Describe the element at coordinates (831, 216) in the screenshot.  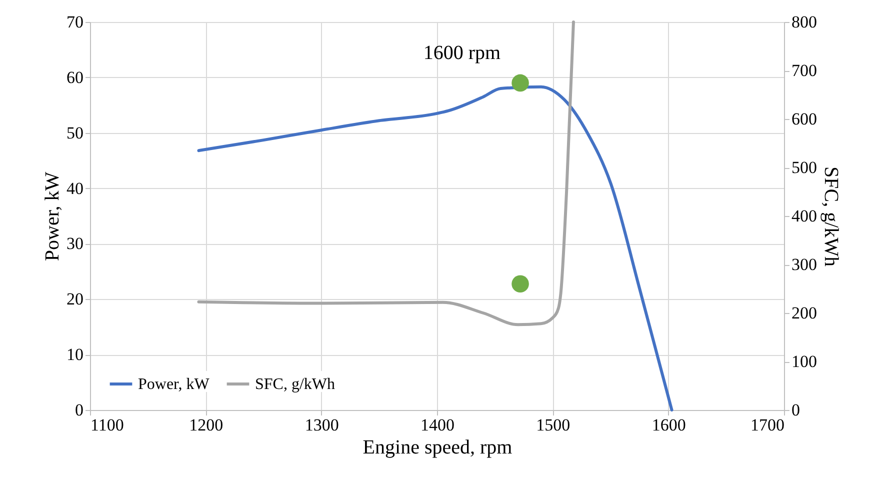
I see `y2-axis-title: SFC, g/kWh` at that location.